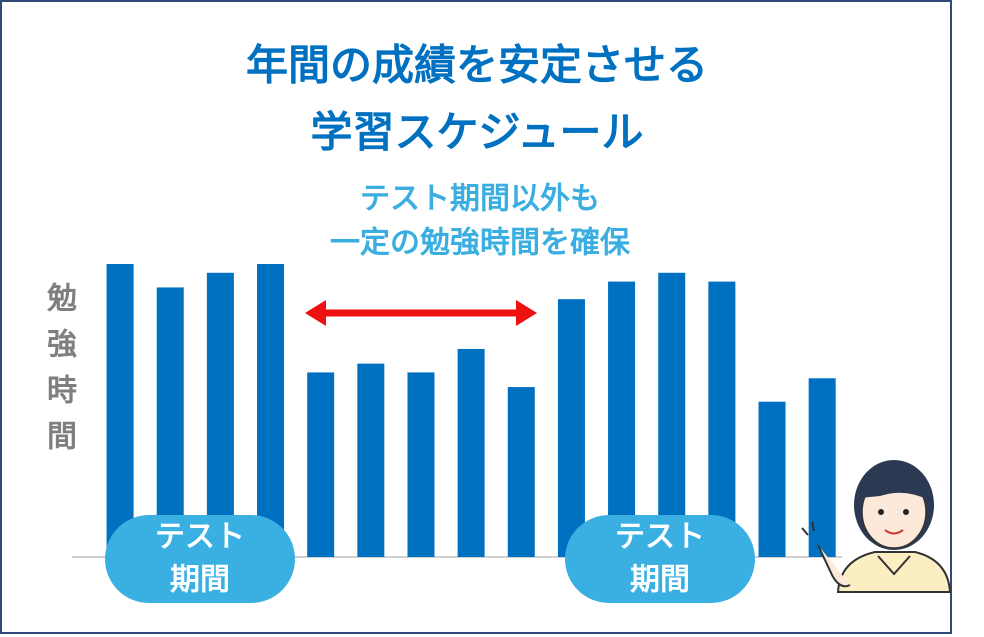 The image size is (984, 637). Describe the element at coordinates (62, 437) in the screenshot. I see `y-axis-label-char: 間` at that location.